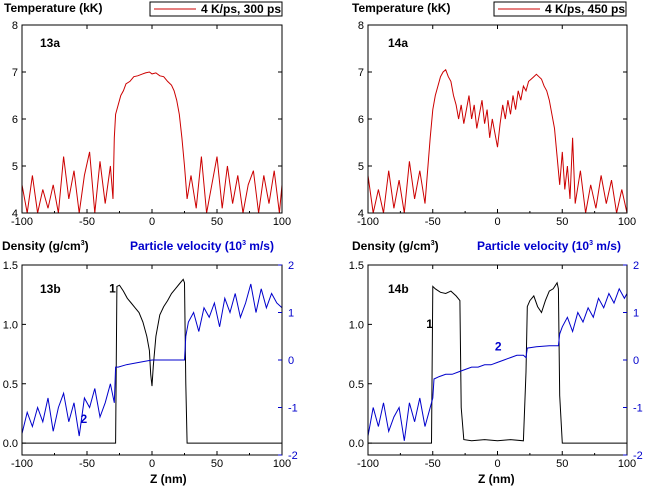 The height and width of the screenshot is (490, 647). What do you see at coordinates (489, 25) in the screenshot?
I see `panel-14a: Temperature (kK) 4 K/ps, 450 ps 14a` at bounding box center [489, 25].